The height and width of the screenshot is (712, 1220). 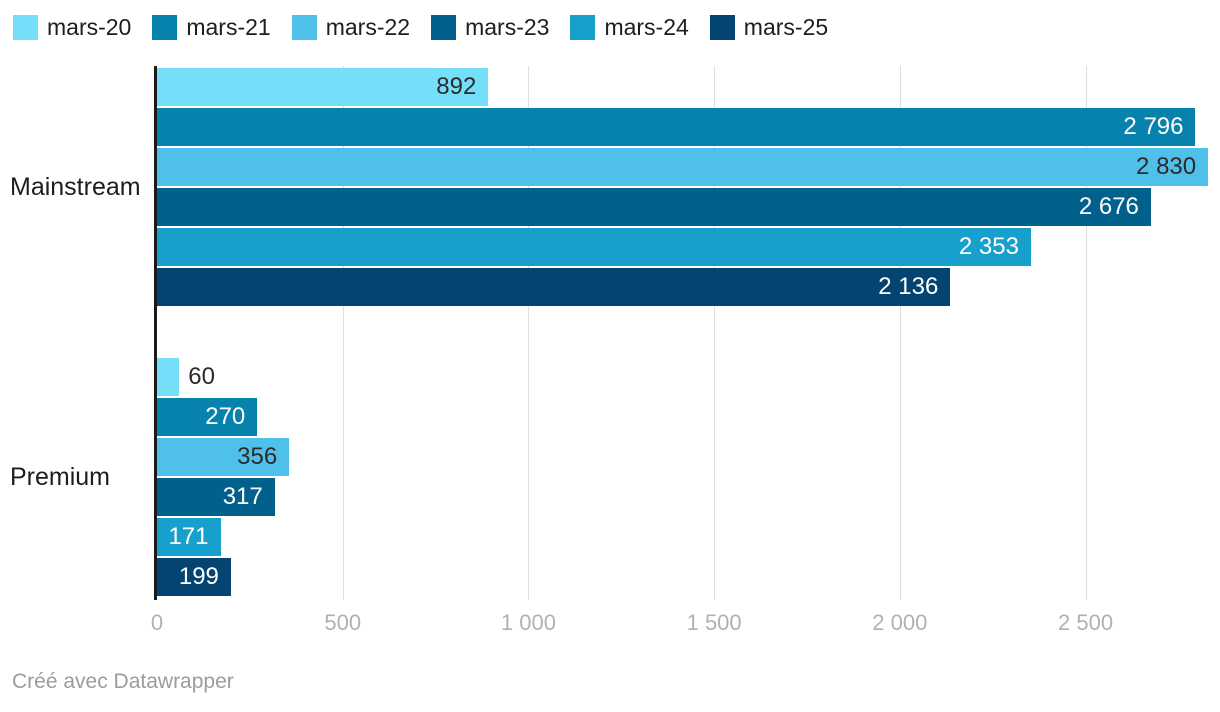 I want to click on legend-label: mars-20, so click(x=89, y=27).